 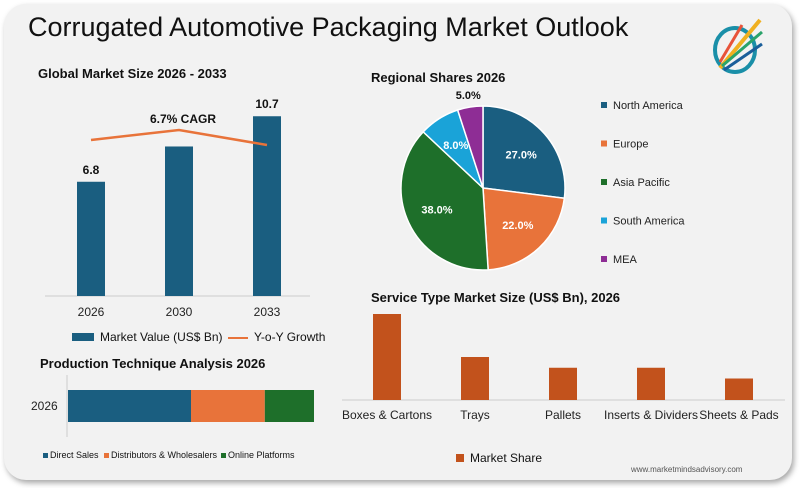 What do you see at coordinates (267, 206) in the screenshot?
I see `bar-2033` at bounding box center [267, 206].